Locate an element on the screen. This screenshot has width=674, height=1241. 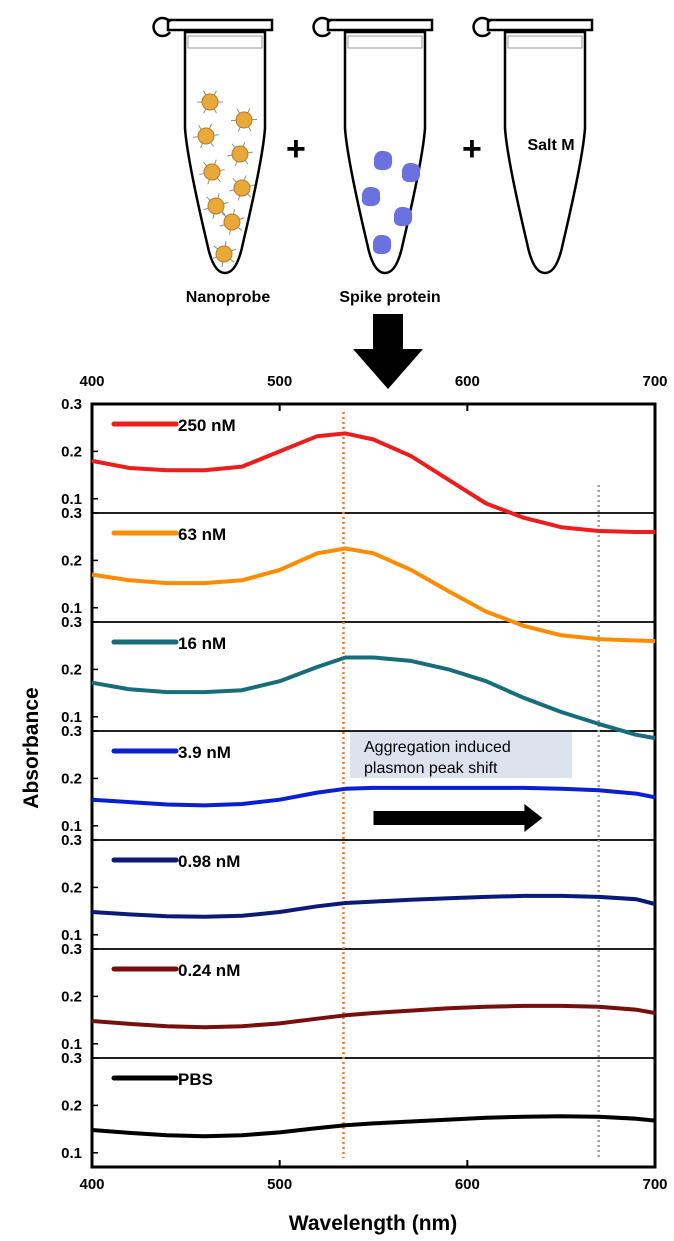
tube-label-spike-protein: Spike protein is located at coordinates (389, 297).